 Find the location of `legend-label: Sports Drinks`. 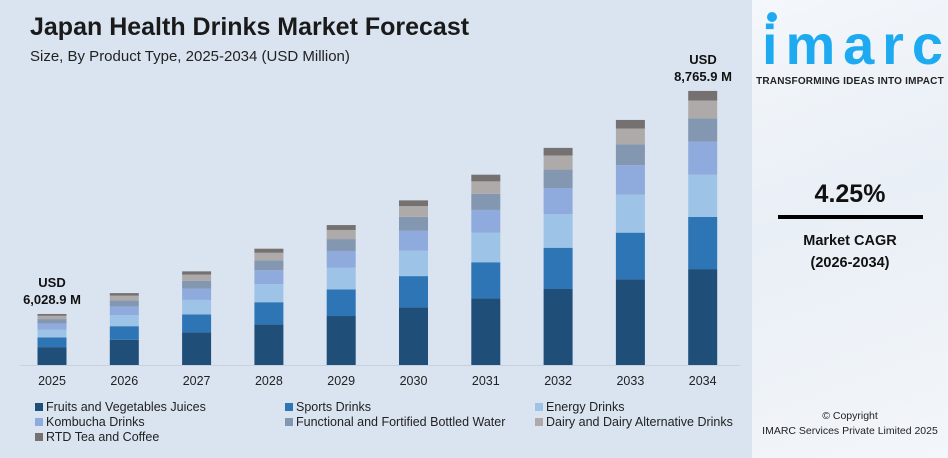

legend-label: Sports Drinks is located at coordinates (334, 406).